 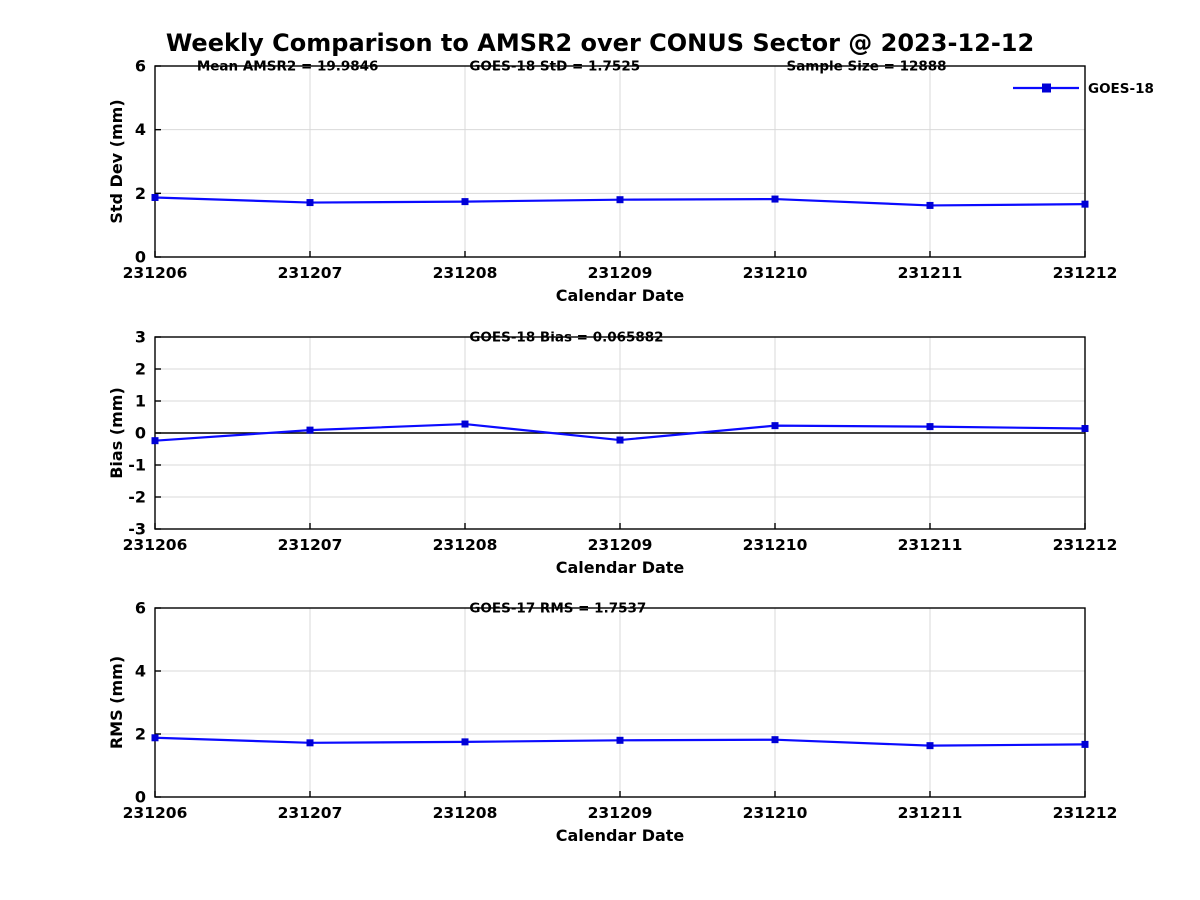 I want to click on y-axis-label: Bias (mm), so click(x=116, y=433).